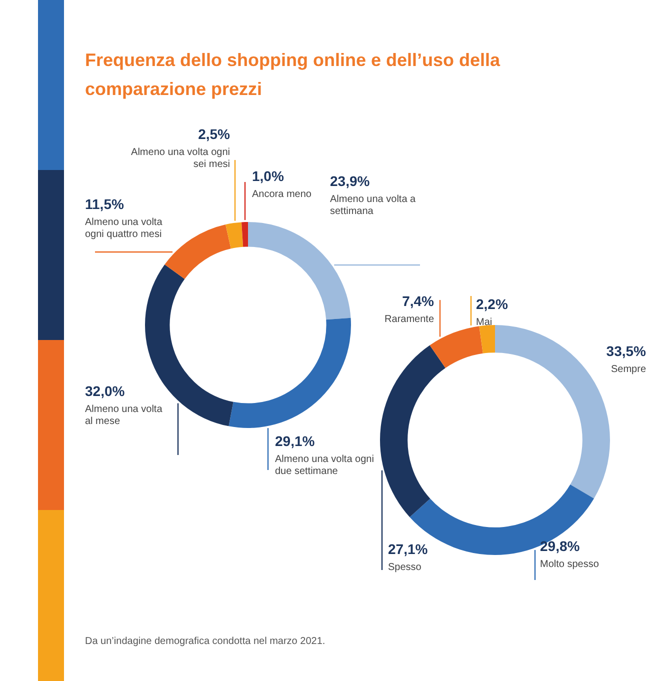 The image size is (656, 681). Describe the element at coordinates (104, 204) in the screenshot. I see `data-label: 11,5%` at that location.